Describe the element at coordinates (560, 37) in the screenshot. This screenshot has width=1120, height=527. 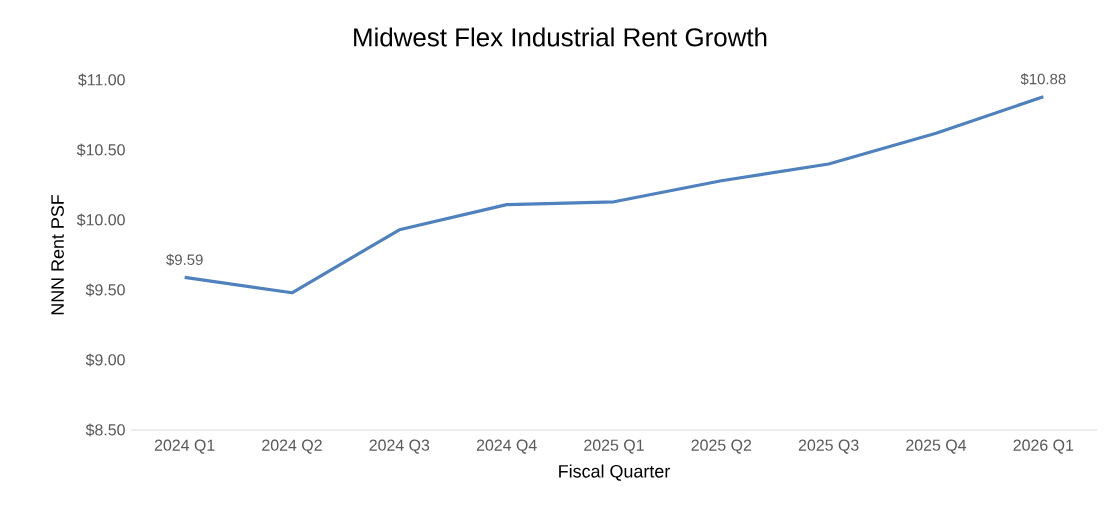
I see `chart-title: Midwest Flex Industrial Rent Growth` at that location.